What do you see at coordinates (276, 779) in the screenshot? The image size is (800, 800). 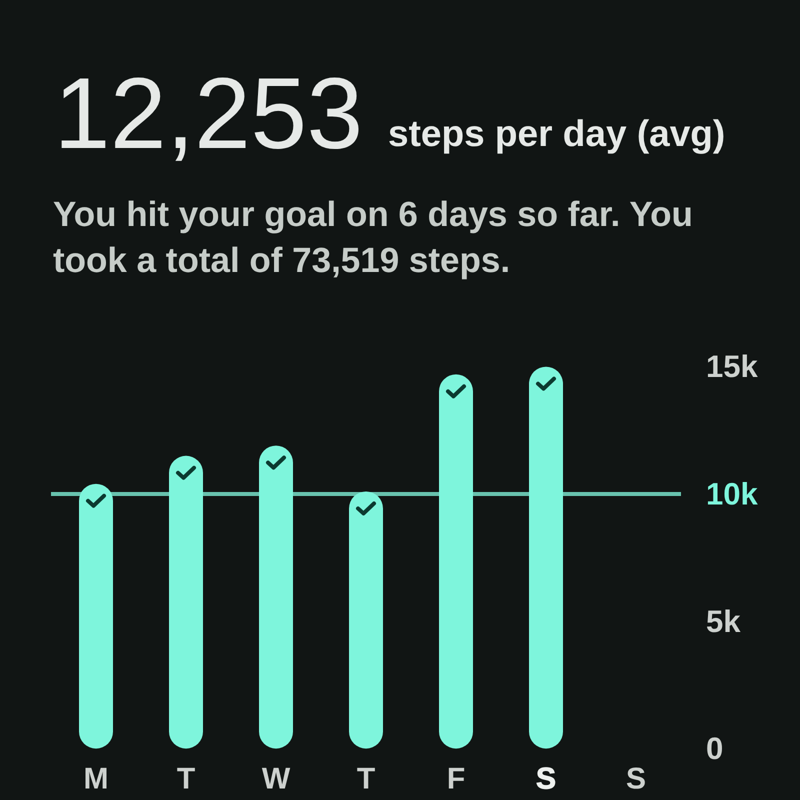 I see `x-tick-label: W` at bounding box center [276, 779].